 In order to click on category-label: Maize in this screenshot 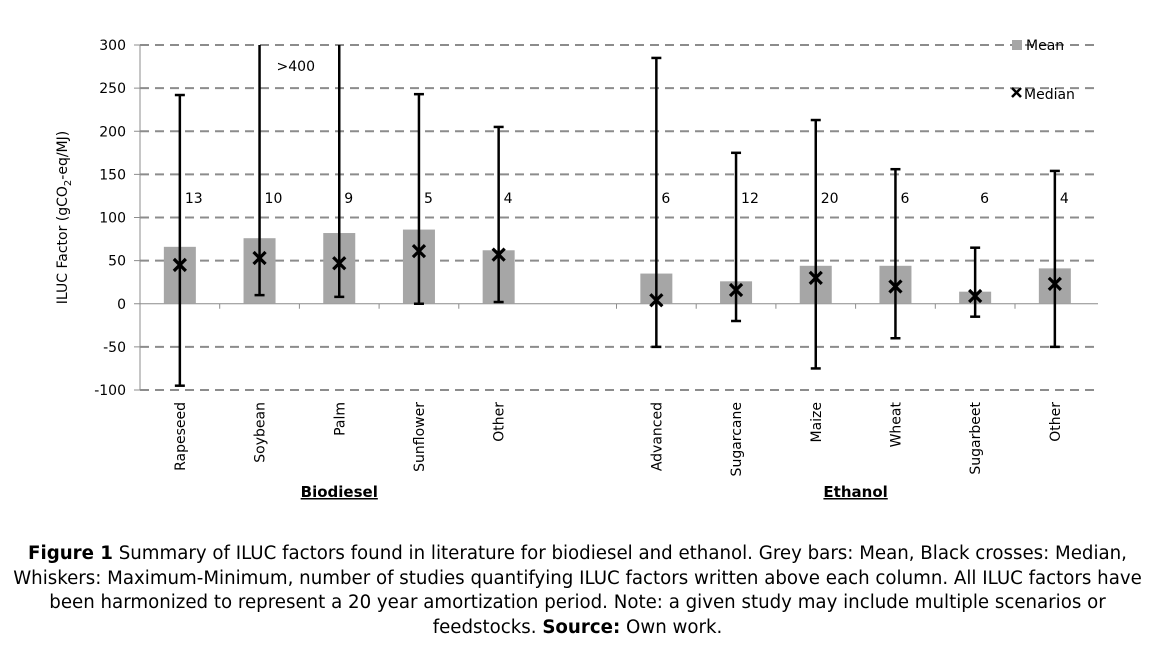, I will do `click(817, 422)`.